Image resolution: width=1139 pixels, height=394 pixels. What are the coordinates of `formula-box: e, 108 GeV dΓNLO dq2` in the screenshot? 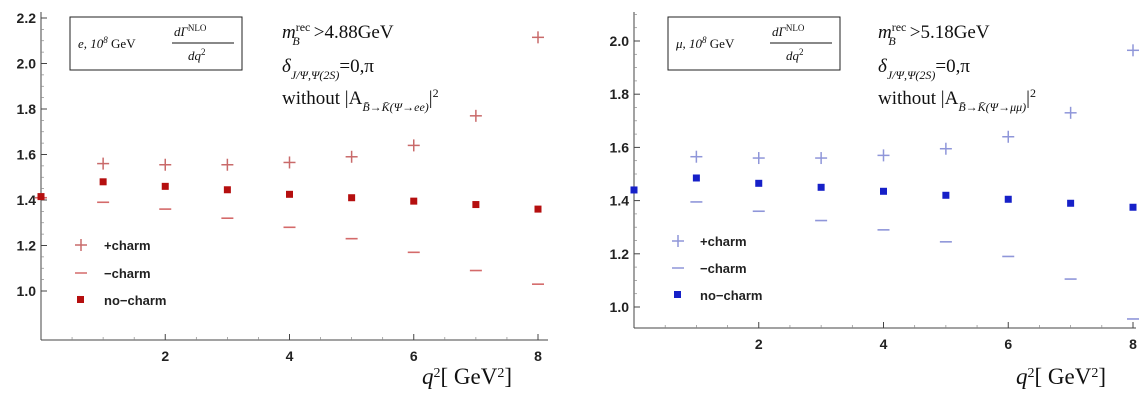 It's located at (156, 43).